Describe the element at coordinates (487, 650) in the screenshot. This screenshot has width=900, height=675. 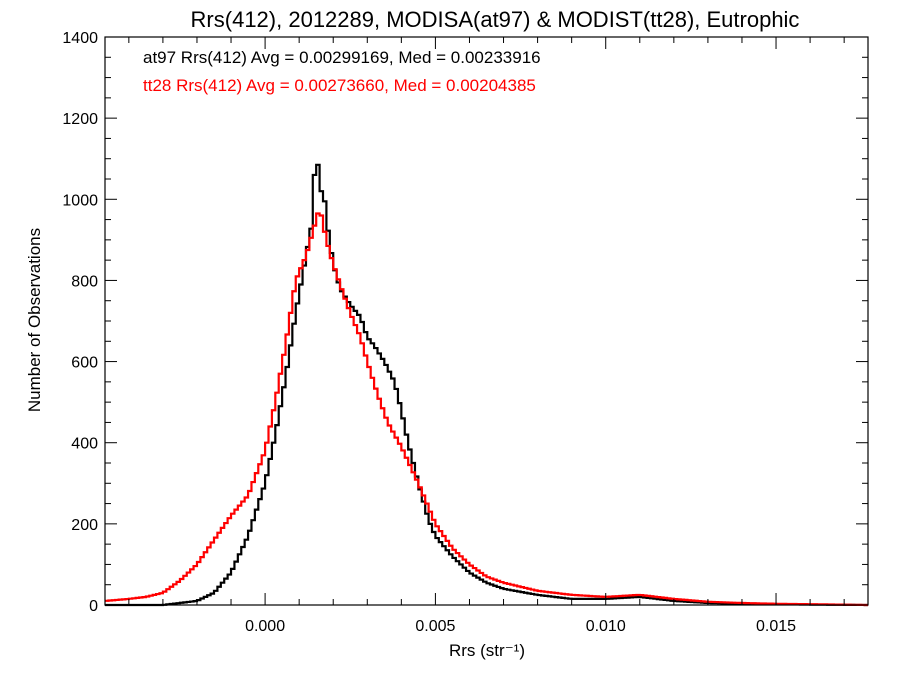
I see `x-axis-label: Rrs (str⁻¹)` at that location.